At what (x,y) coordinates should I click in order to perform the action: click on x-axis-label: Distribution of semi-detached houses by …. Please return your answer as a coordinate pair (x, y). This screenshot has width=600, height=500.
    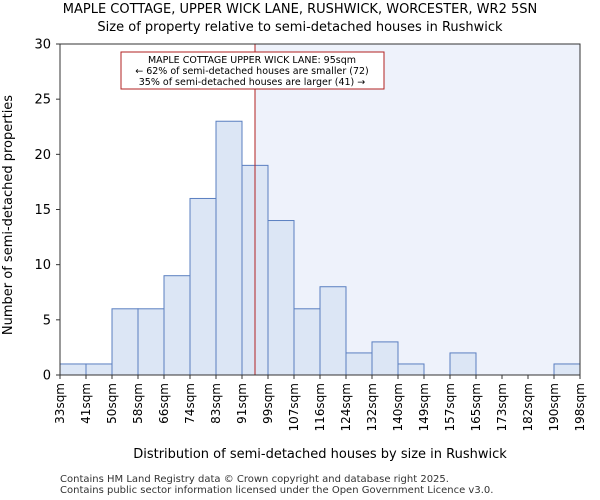
    Looking at the image, I should click on (320, 454).